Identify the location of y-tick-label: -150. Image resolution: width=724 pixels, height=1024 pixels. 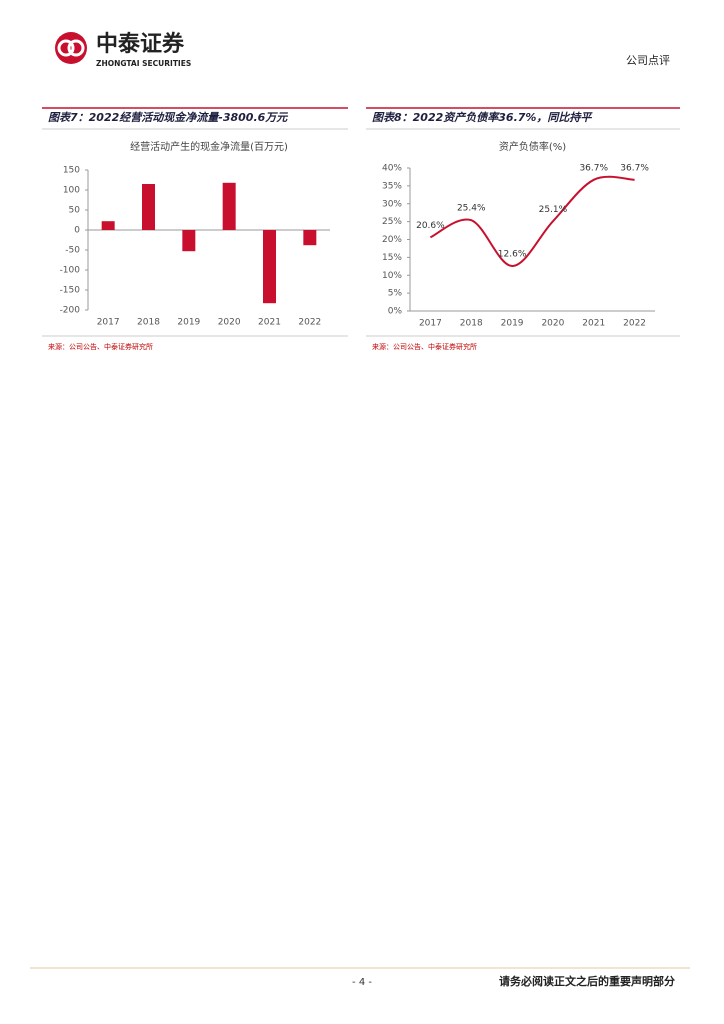
(70, 291).